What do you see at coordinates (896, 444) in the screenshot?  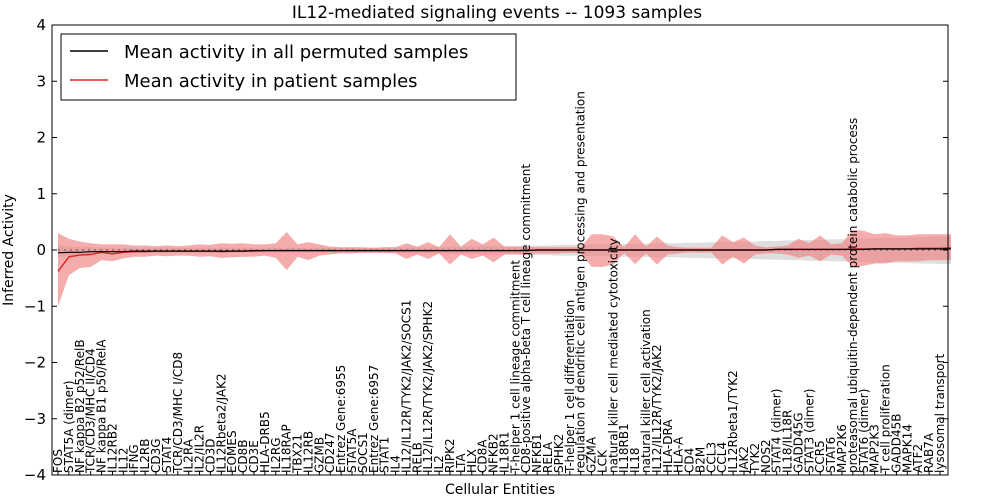 I see `x-tick-label: GADD45B` at bounding box center [896, 444].